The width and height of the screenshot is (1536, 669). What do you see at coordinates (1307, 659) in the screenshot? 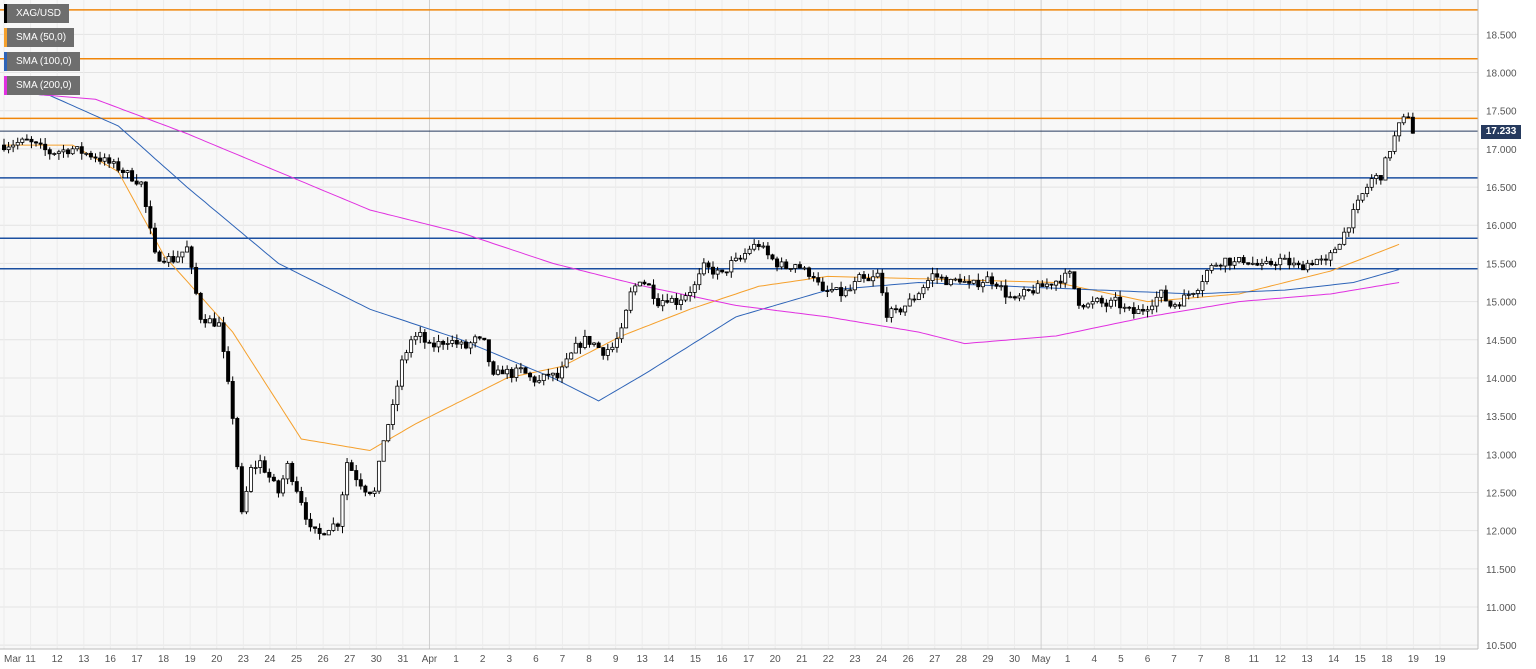
I see `x-tick-label: 13` at bounding box center [1307, 659].